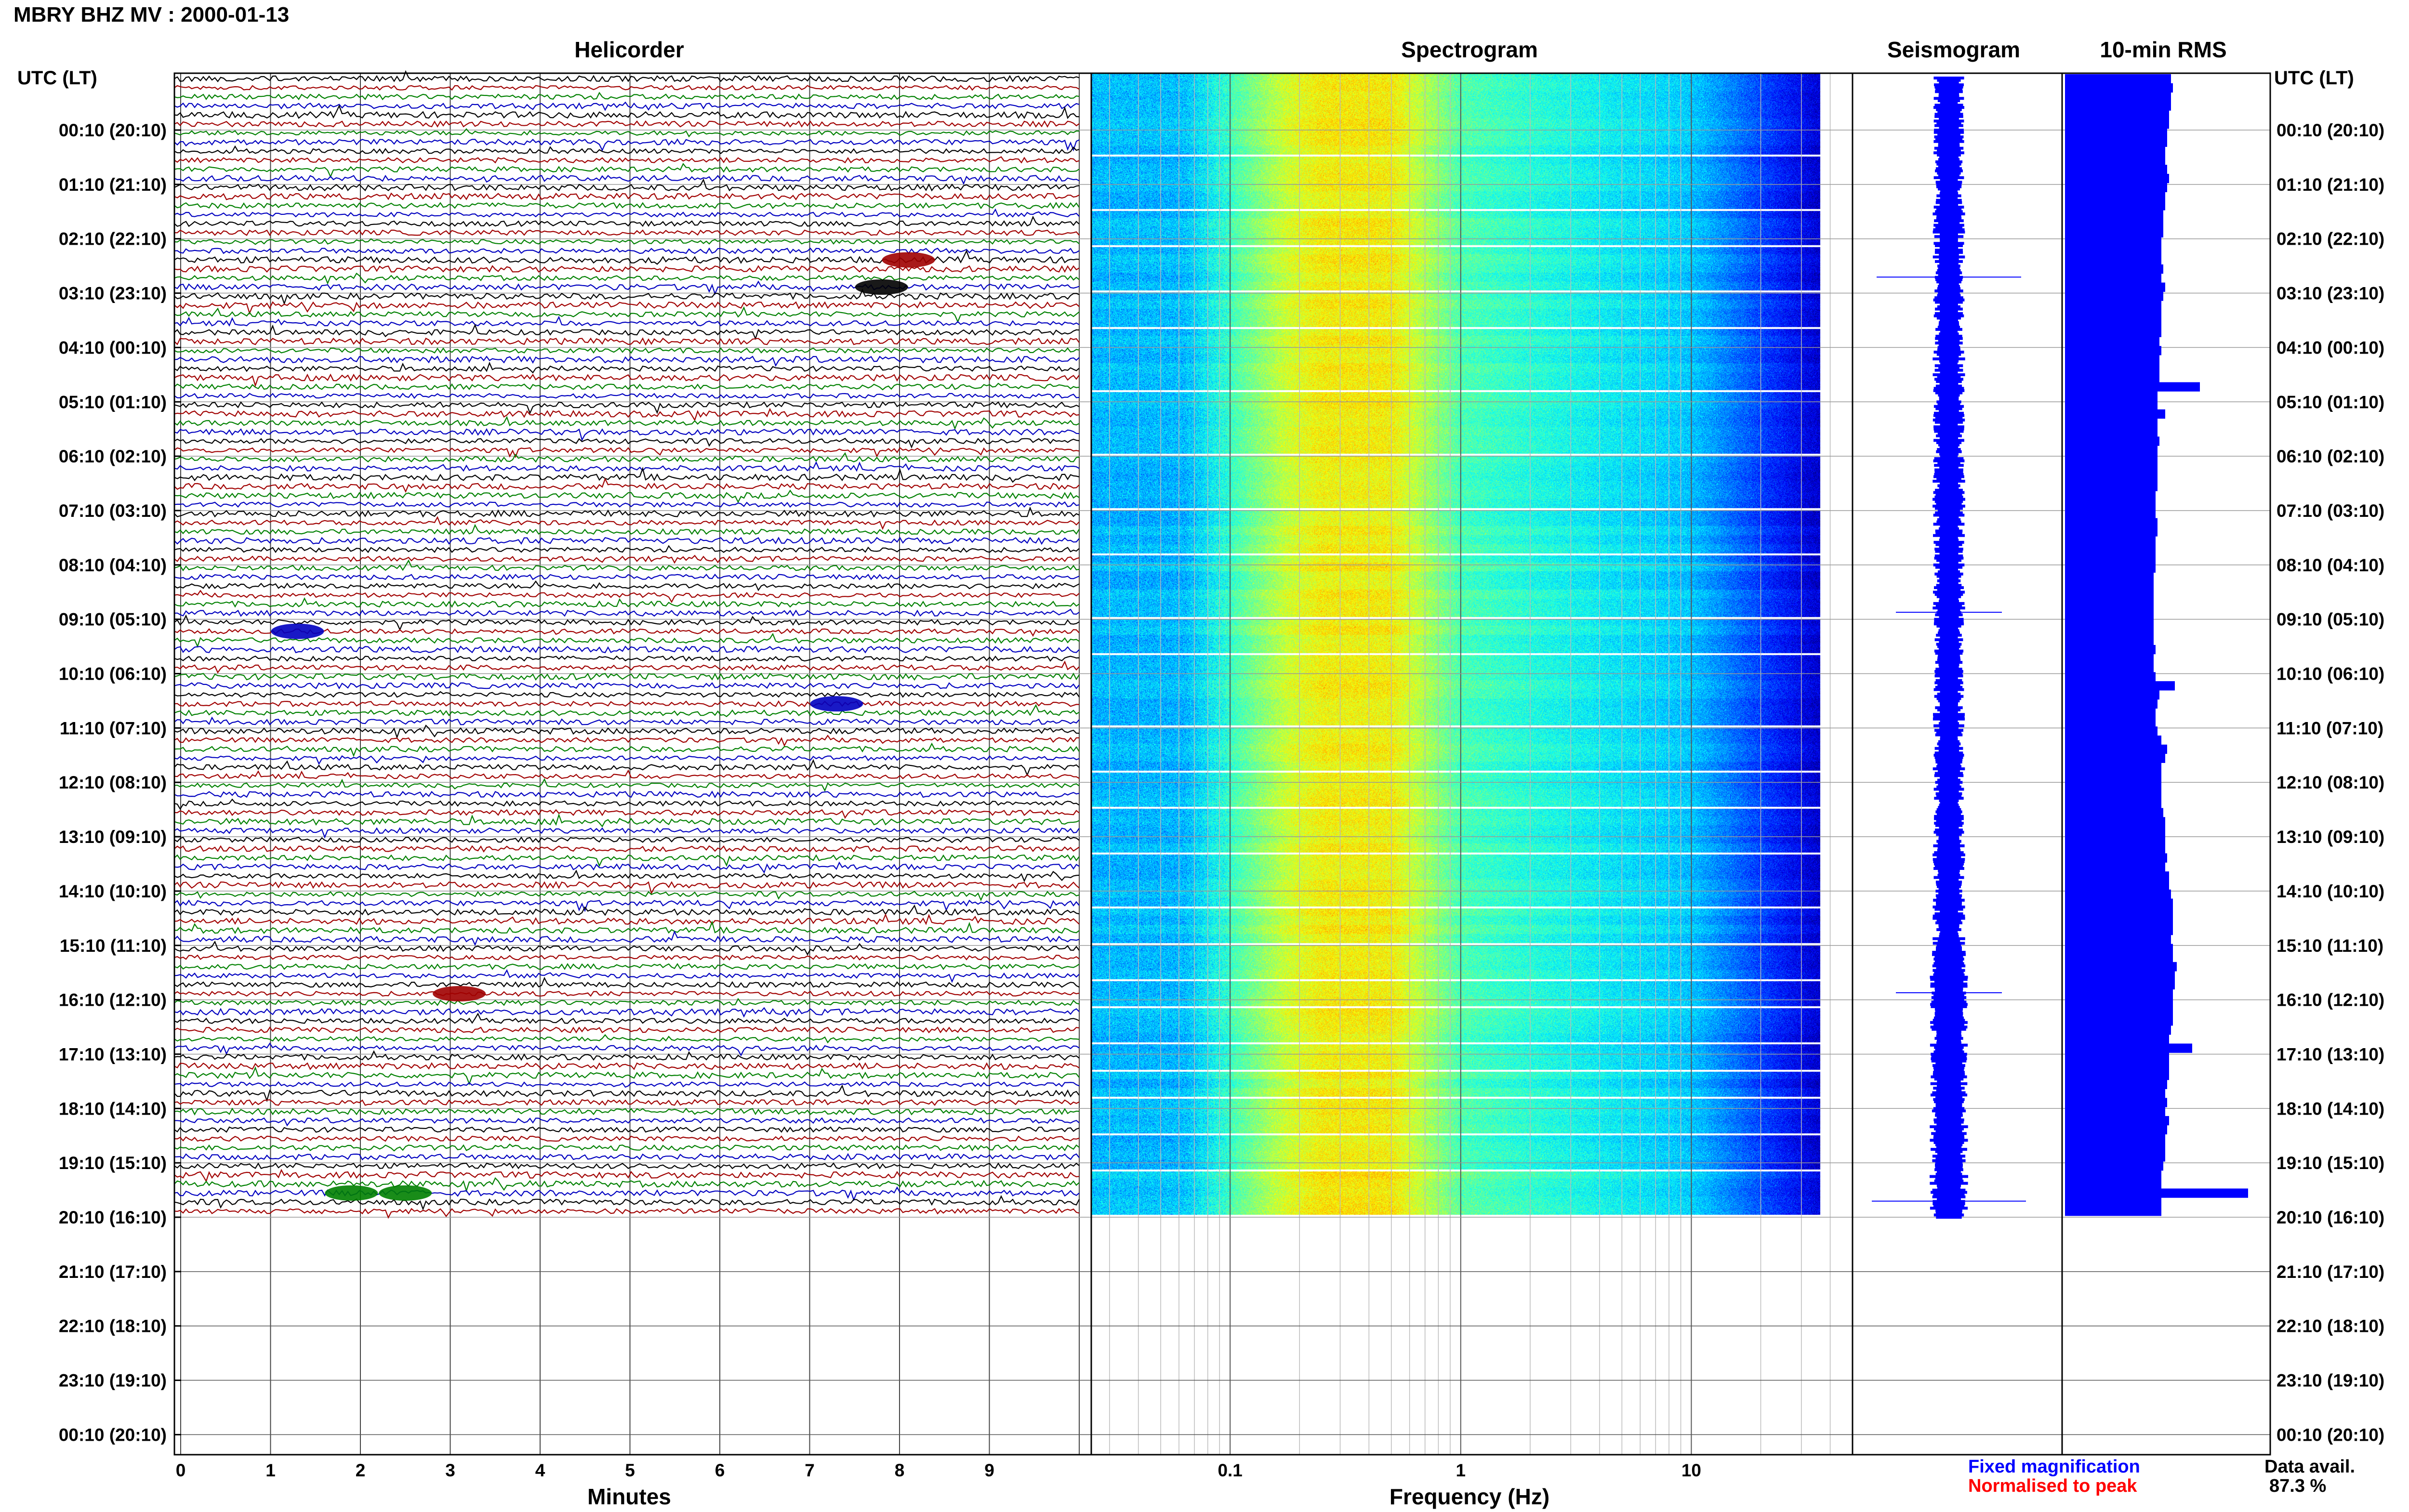 This screenshot has width=2409, height=1512. What do you see at coordinates (2330, 130) in the screenshot?
I see `time-tick-label-right: 00:10 (20:10)` at bounding box center [2330, 130].